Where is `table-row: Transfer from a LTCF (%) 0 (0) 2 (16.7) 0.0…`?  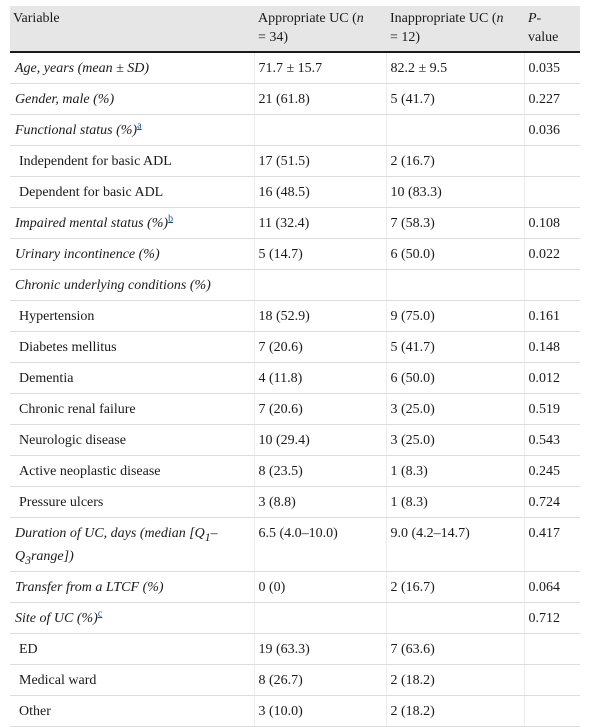 table-row: Transfer from a LTCF (%) 0 (0) 2 (16.7) 0.0… is located at coordinates (295, 587).